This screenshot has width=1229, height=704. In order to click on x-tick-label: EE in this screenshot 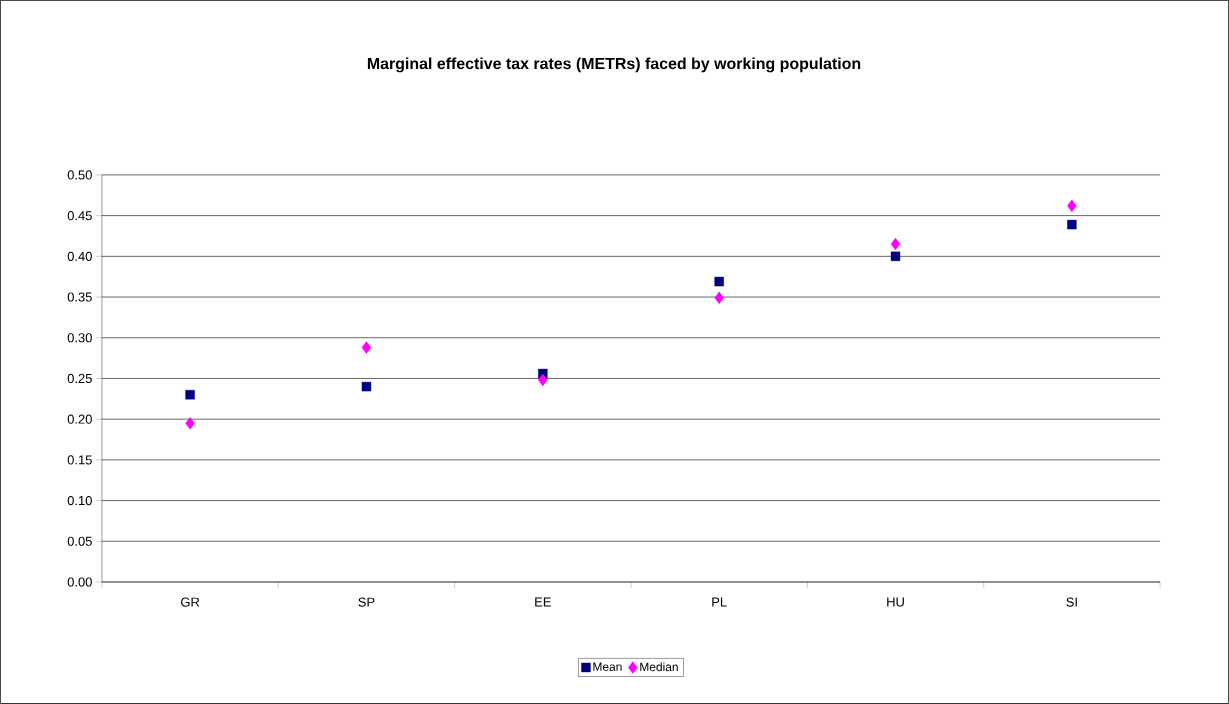, I will do `click(543, 602)`.